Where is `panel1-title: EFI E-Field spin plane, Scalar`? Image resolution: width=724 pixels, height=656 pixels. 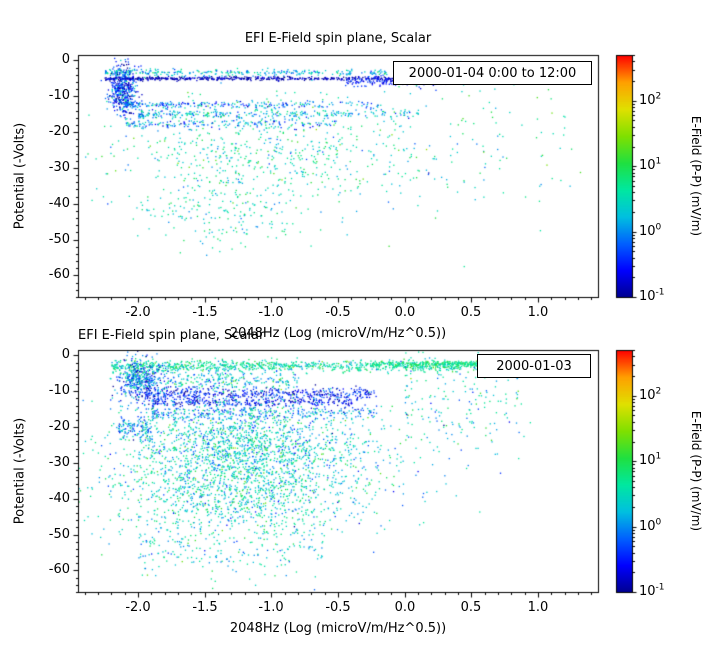 panel1-title: EFI E-Field spin plane, Scalar is located at coordinates (338, 38).